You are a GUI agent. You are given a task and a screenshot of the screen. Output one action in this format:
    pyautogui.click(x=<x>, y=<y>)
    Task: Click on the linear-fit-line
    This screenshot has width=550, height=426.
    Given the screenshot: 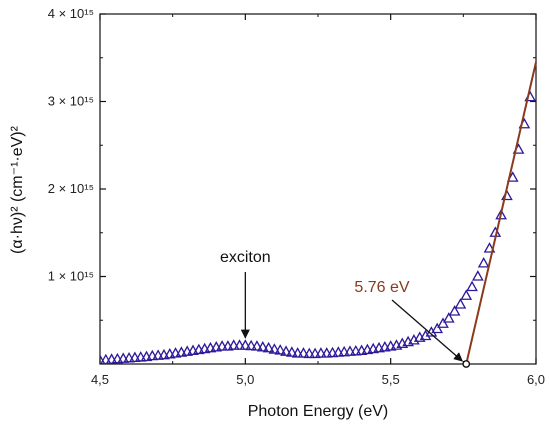 What is the action you would take?
    pyautogui.click(x=501, y=213)
    